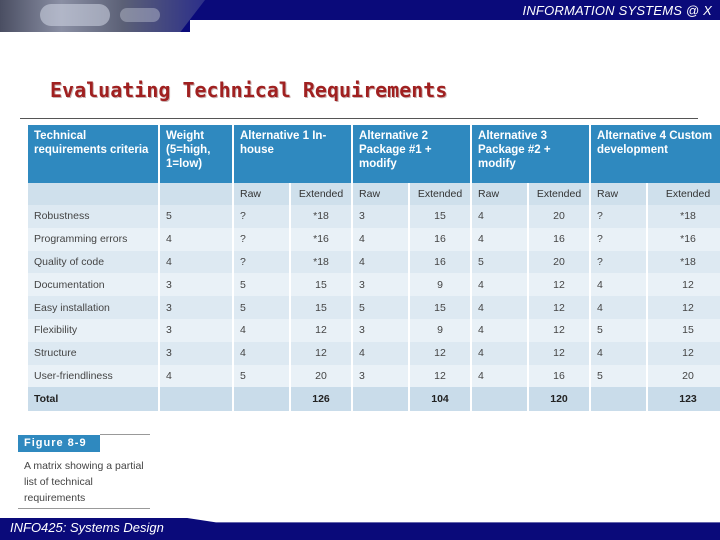 The height and width of the screenshot is (540, 720). I want to click on total-alt2: 104, so click(440, 399).